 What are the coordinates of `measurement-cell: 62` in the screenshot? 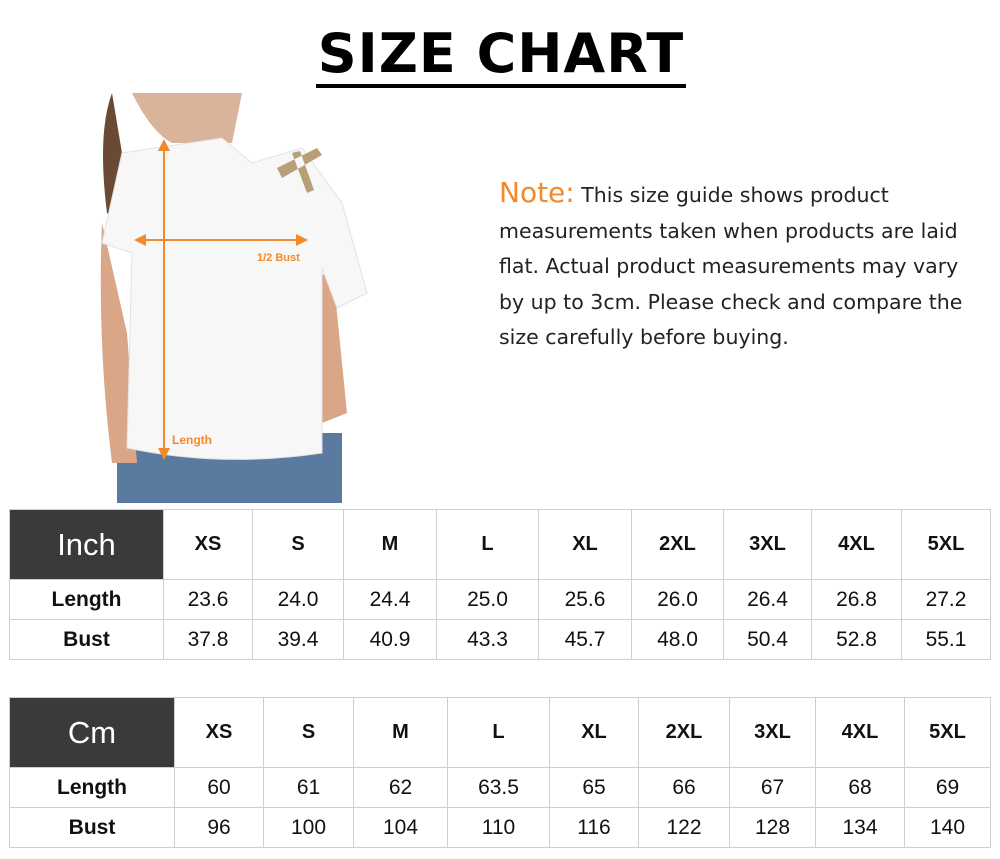 It's located at (400, 787).